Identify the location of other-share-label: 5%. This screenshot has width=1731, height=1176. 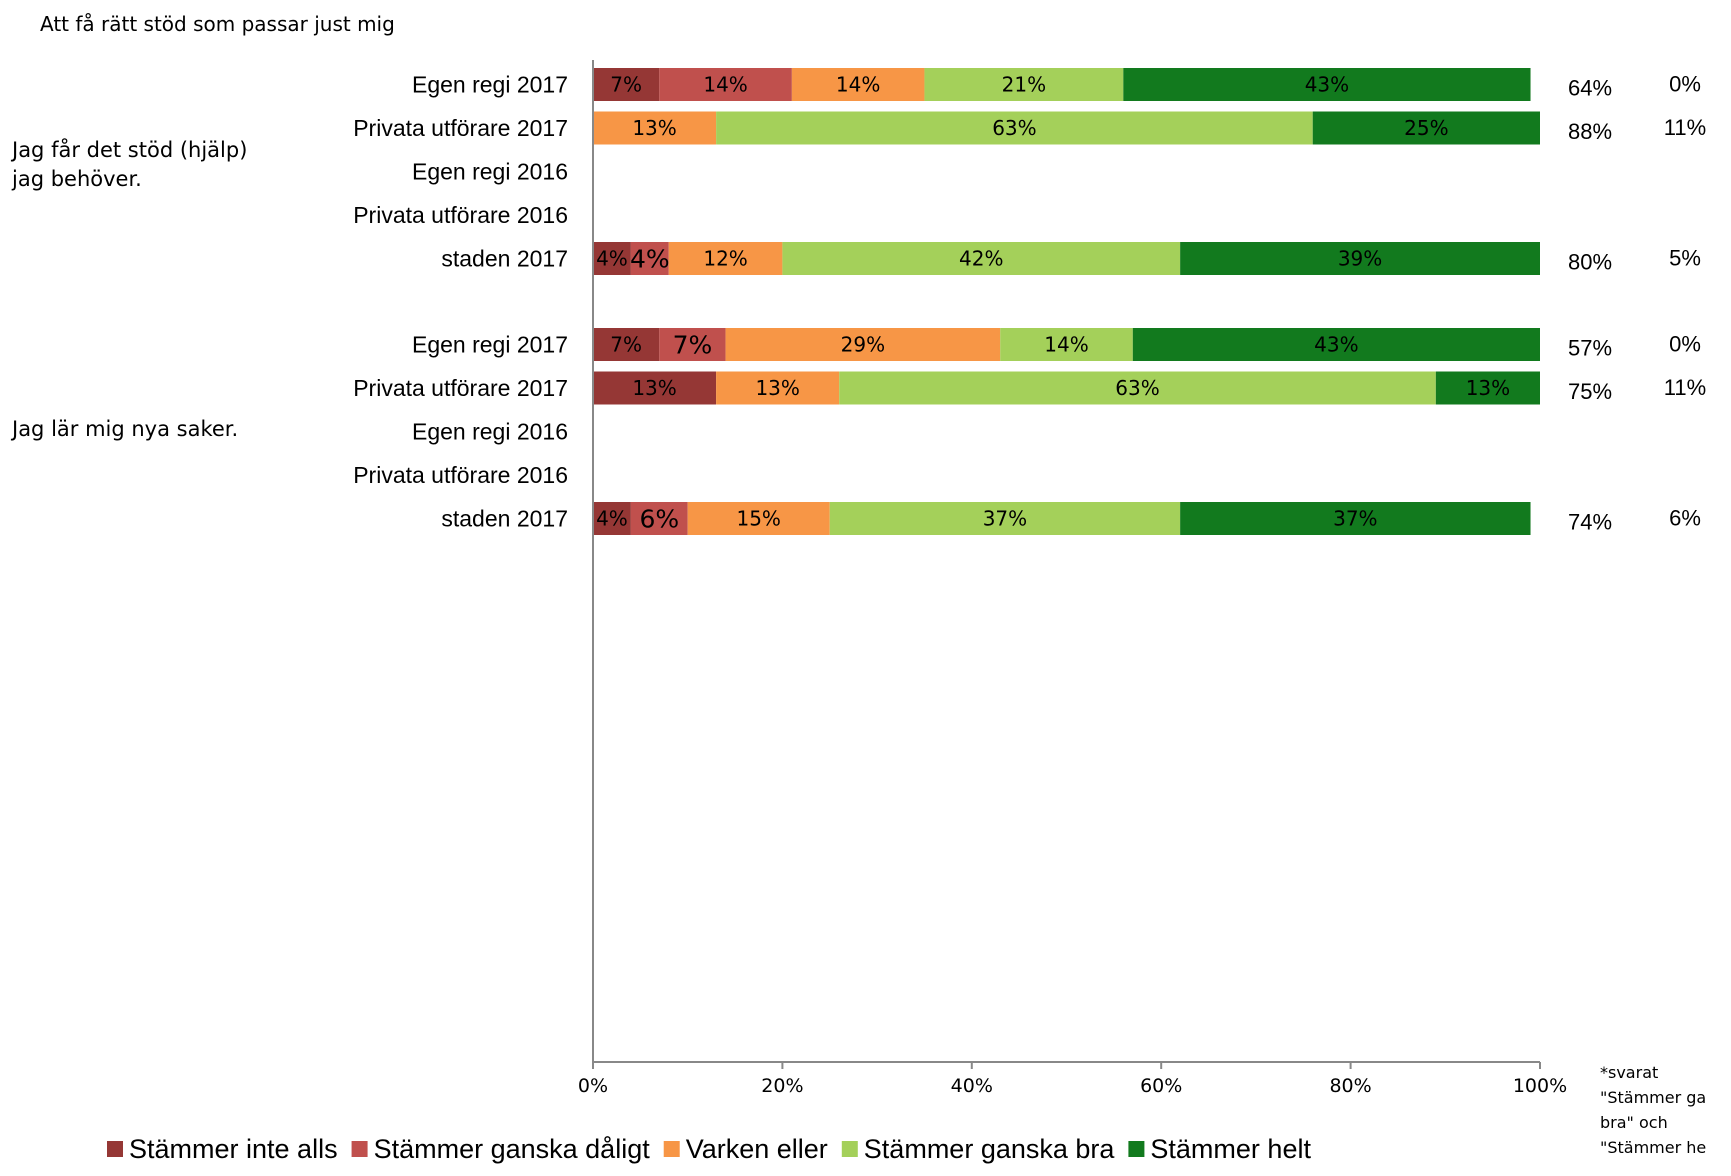
(1685, 258).